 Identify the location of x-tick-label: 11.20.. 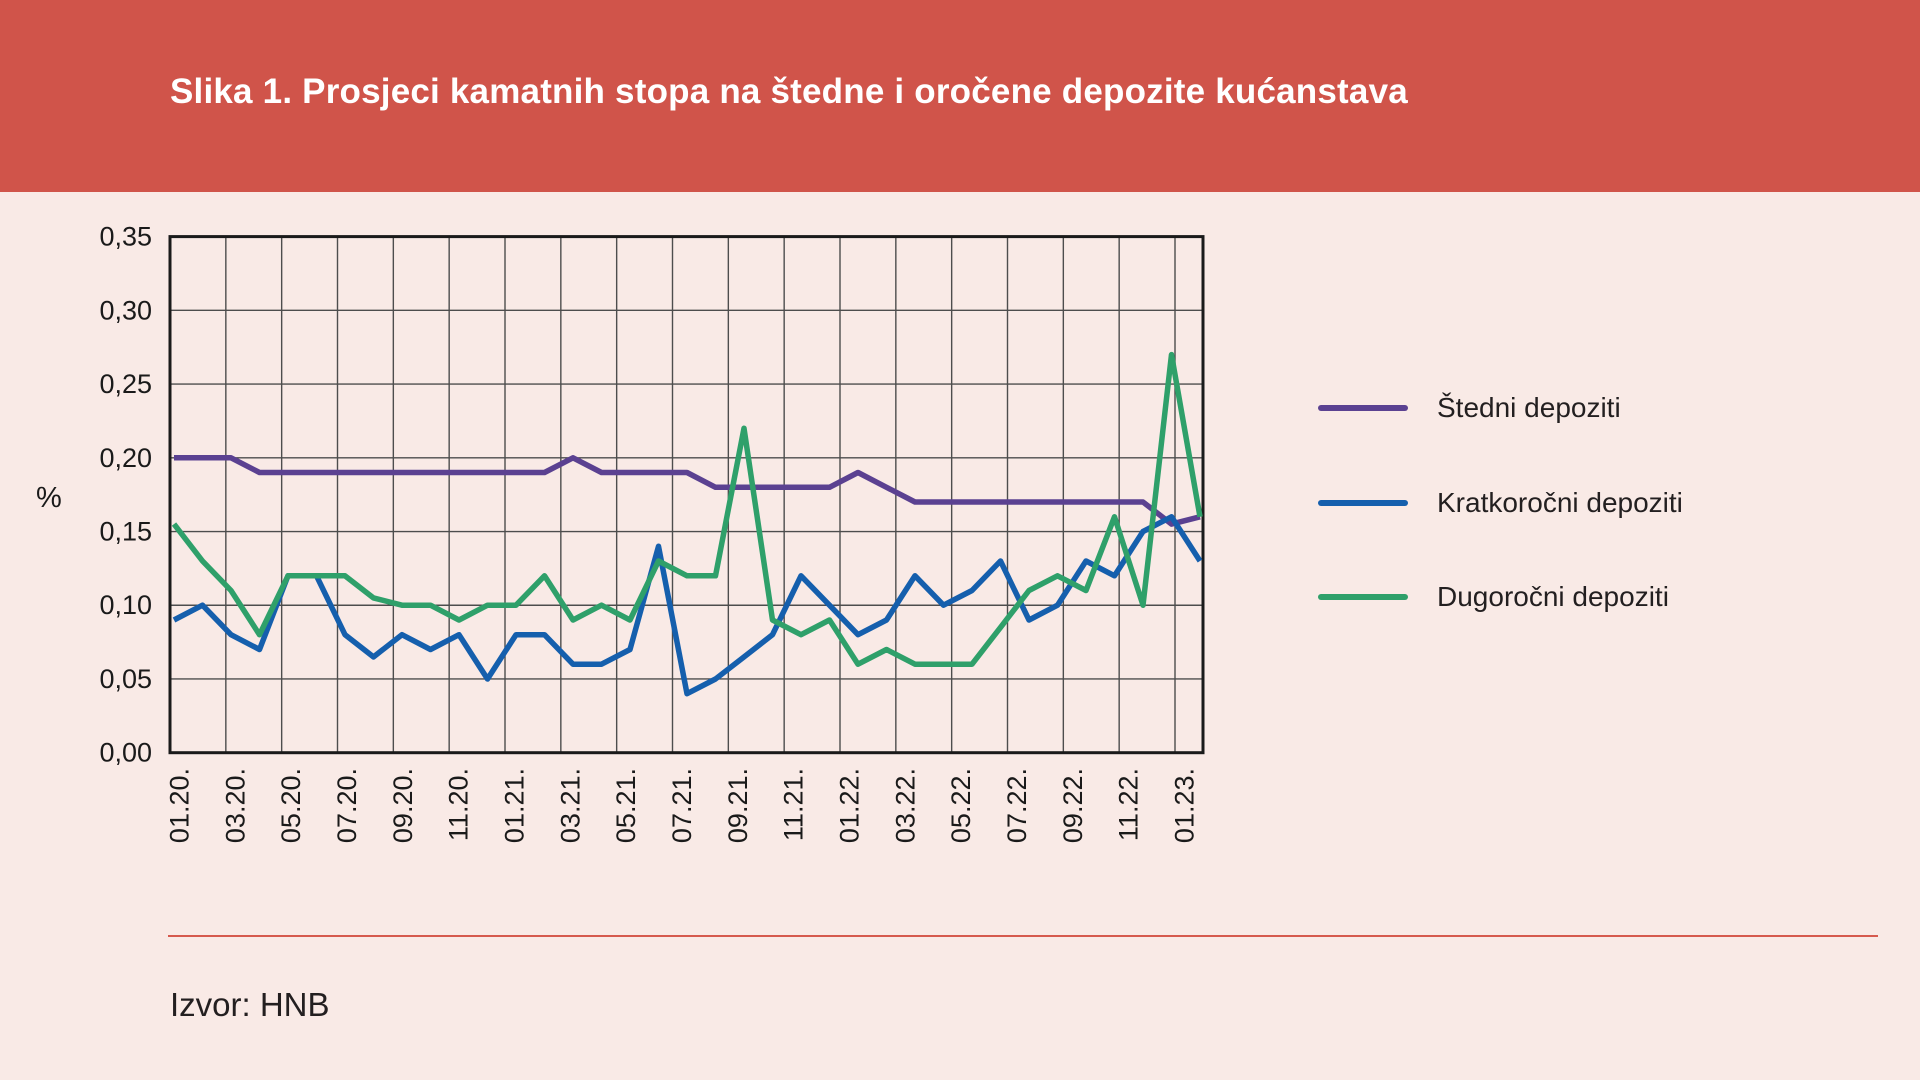
(459, 804).